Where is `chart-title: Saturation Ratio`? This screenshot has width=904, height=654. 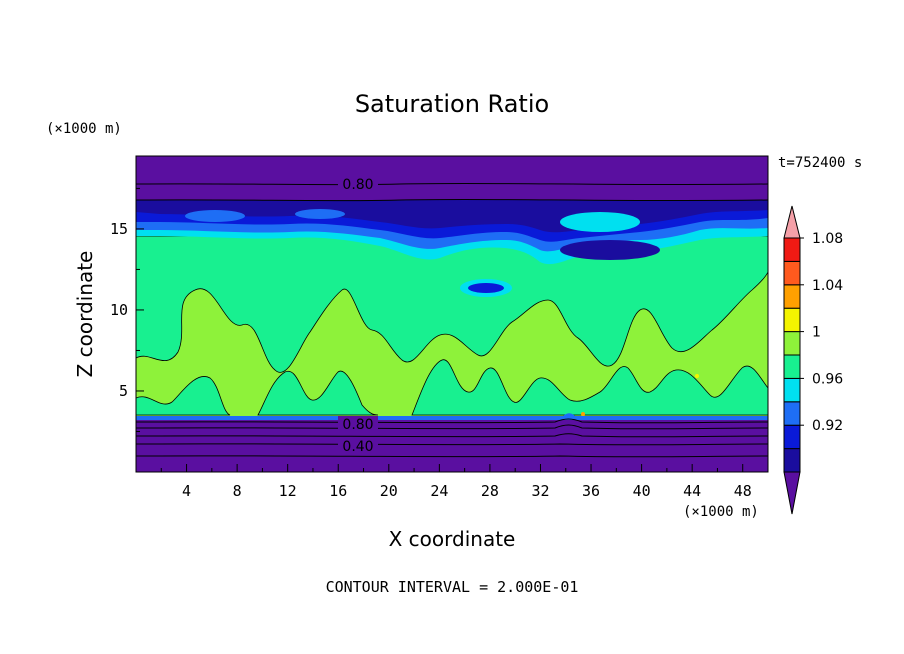
chart-title: Saturation Ratio is located at coordinates (452, 104).